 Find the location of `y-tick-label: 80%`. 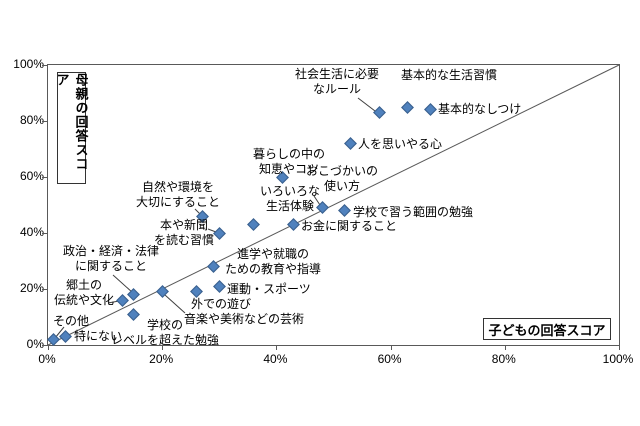

y-tick-label: 80% is located at coordinates (31, 120).